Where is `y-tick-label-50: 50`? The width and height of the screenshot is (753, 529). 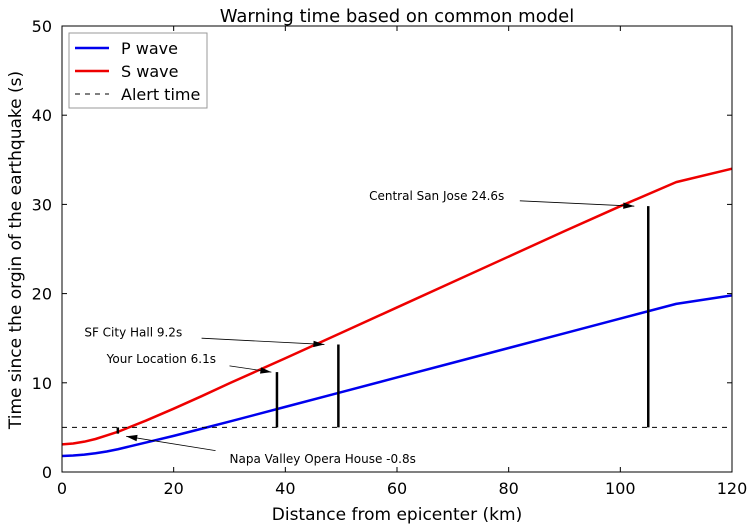
y-tick-label-50: 50 is located at coordinates (42, 26).